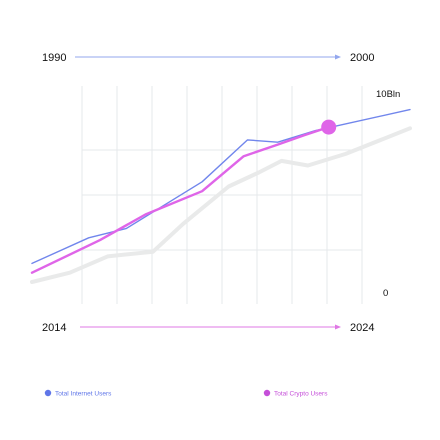 The height and width of the screenshot is (440, 440). Describe the element at coordinates (362, 58) in the screenshot. I see `timeline-2000-label: 2000` at that location.